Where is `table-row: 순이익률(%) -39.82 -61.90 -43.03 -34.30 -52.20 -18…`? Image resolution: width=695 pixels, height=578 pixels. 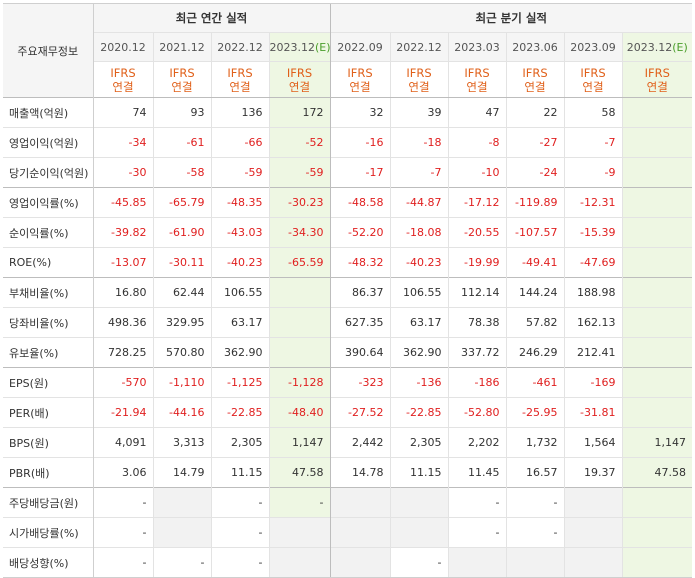 table-row: 순이익률(%) -39.82 -61.90 -43.03 -34.30 -52.20 -18… is located at coordinates (347, 232).